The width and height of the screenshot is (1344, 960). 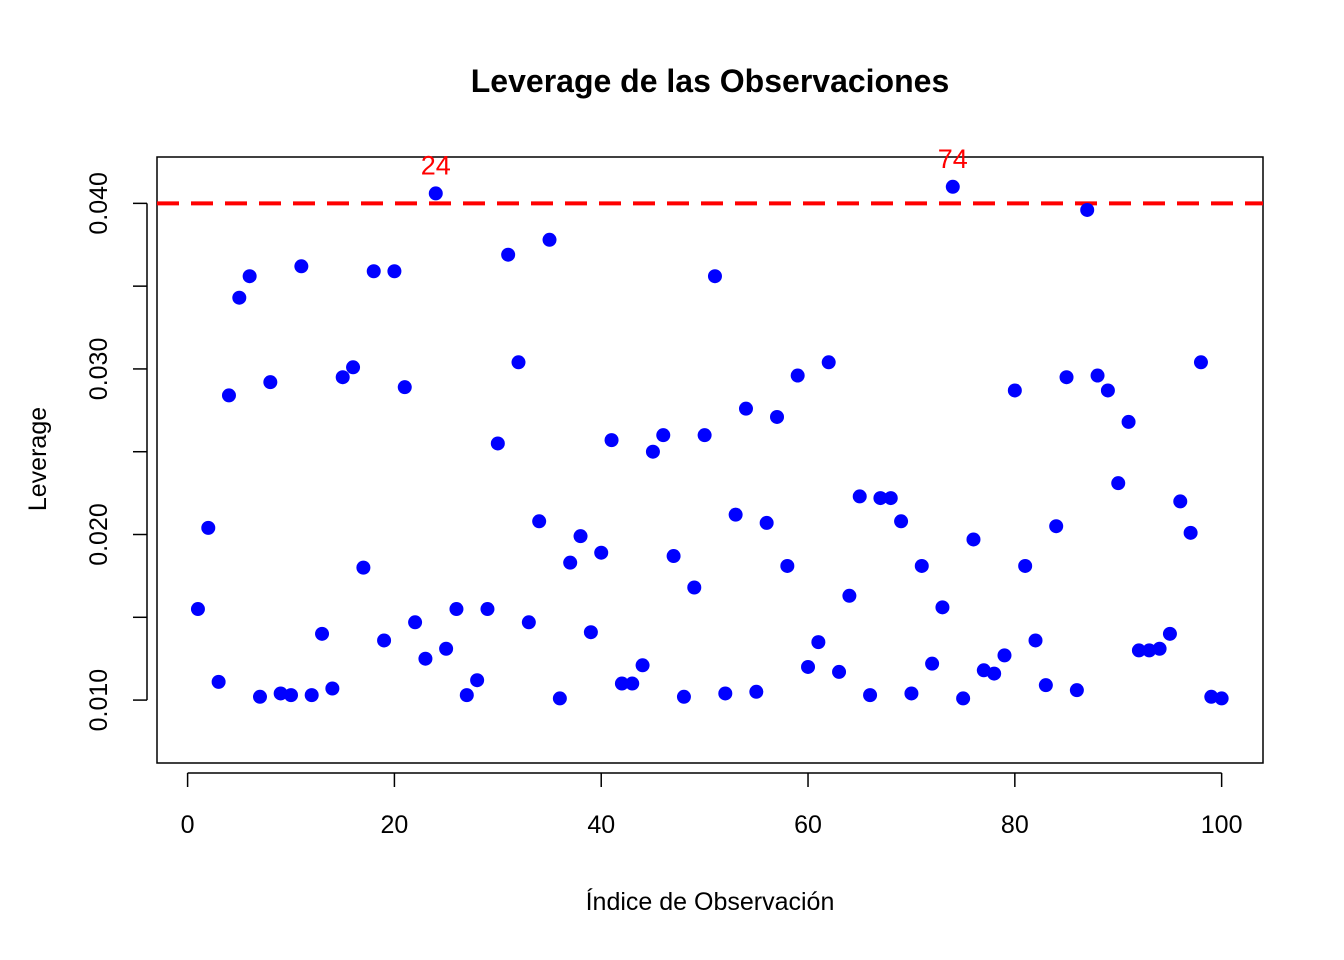 What do you see at coordinates (1015, 825) in the screenshot?
I see `x-tick-label: 80` at bounding box center [1015, 825].